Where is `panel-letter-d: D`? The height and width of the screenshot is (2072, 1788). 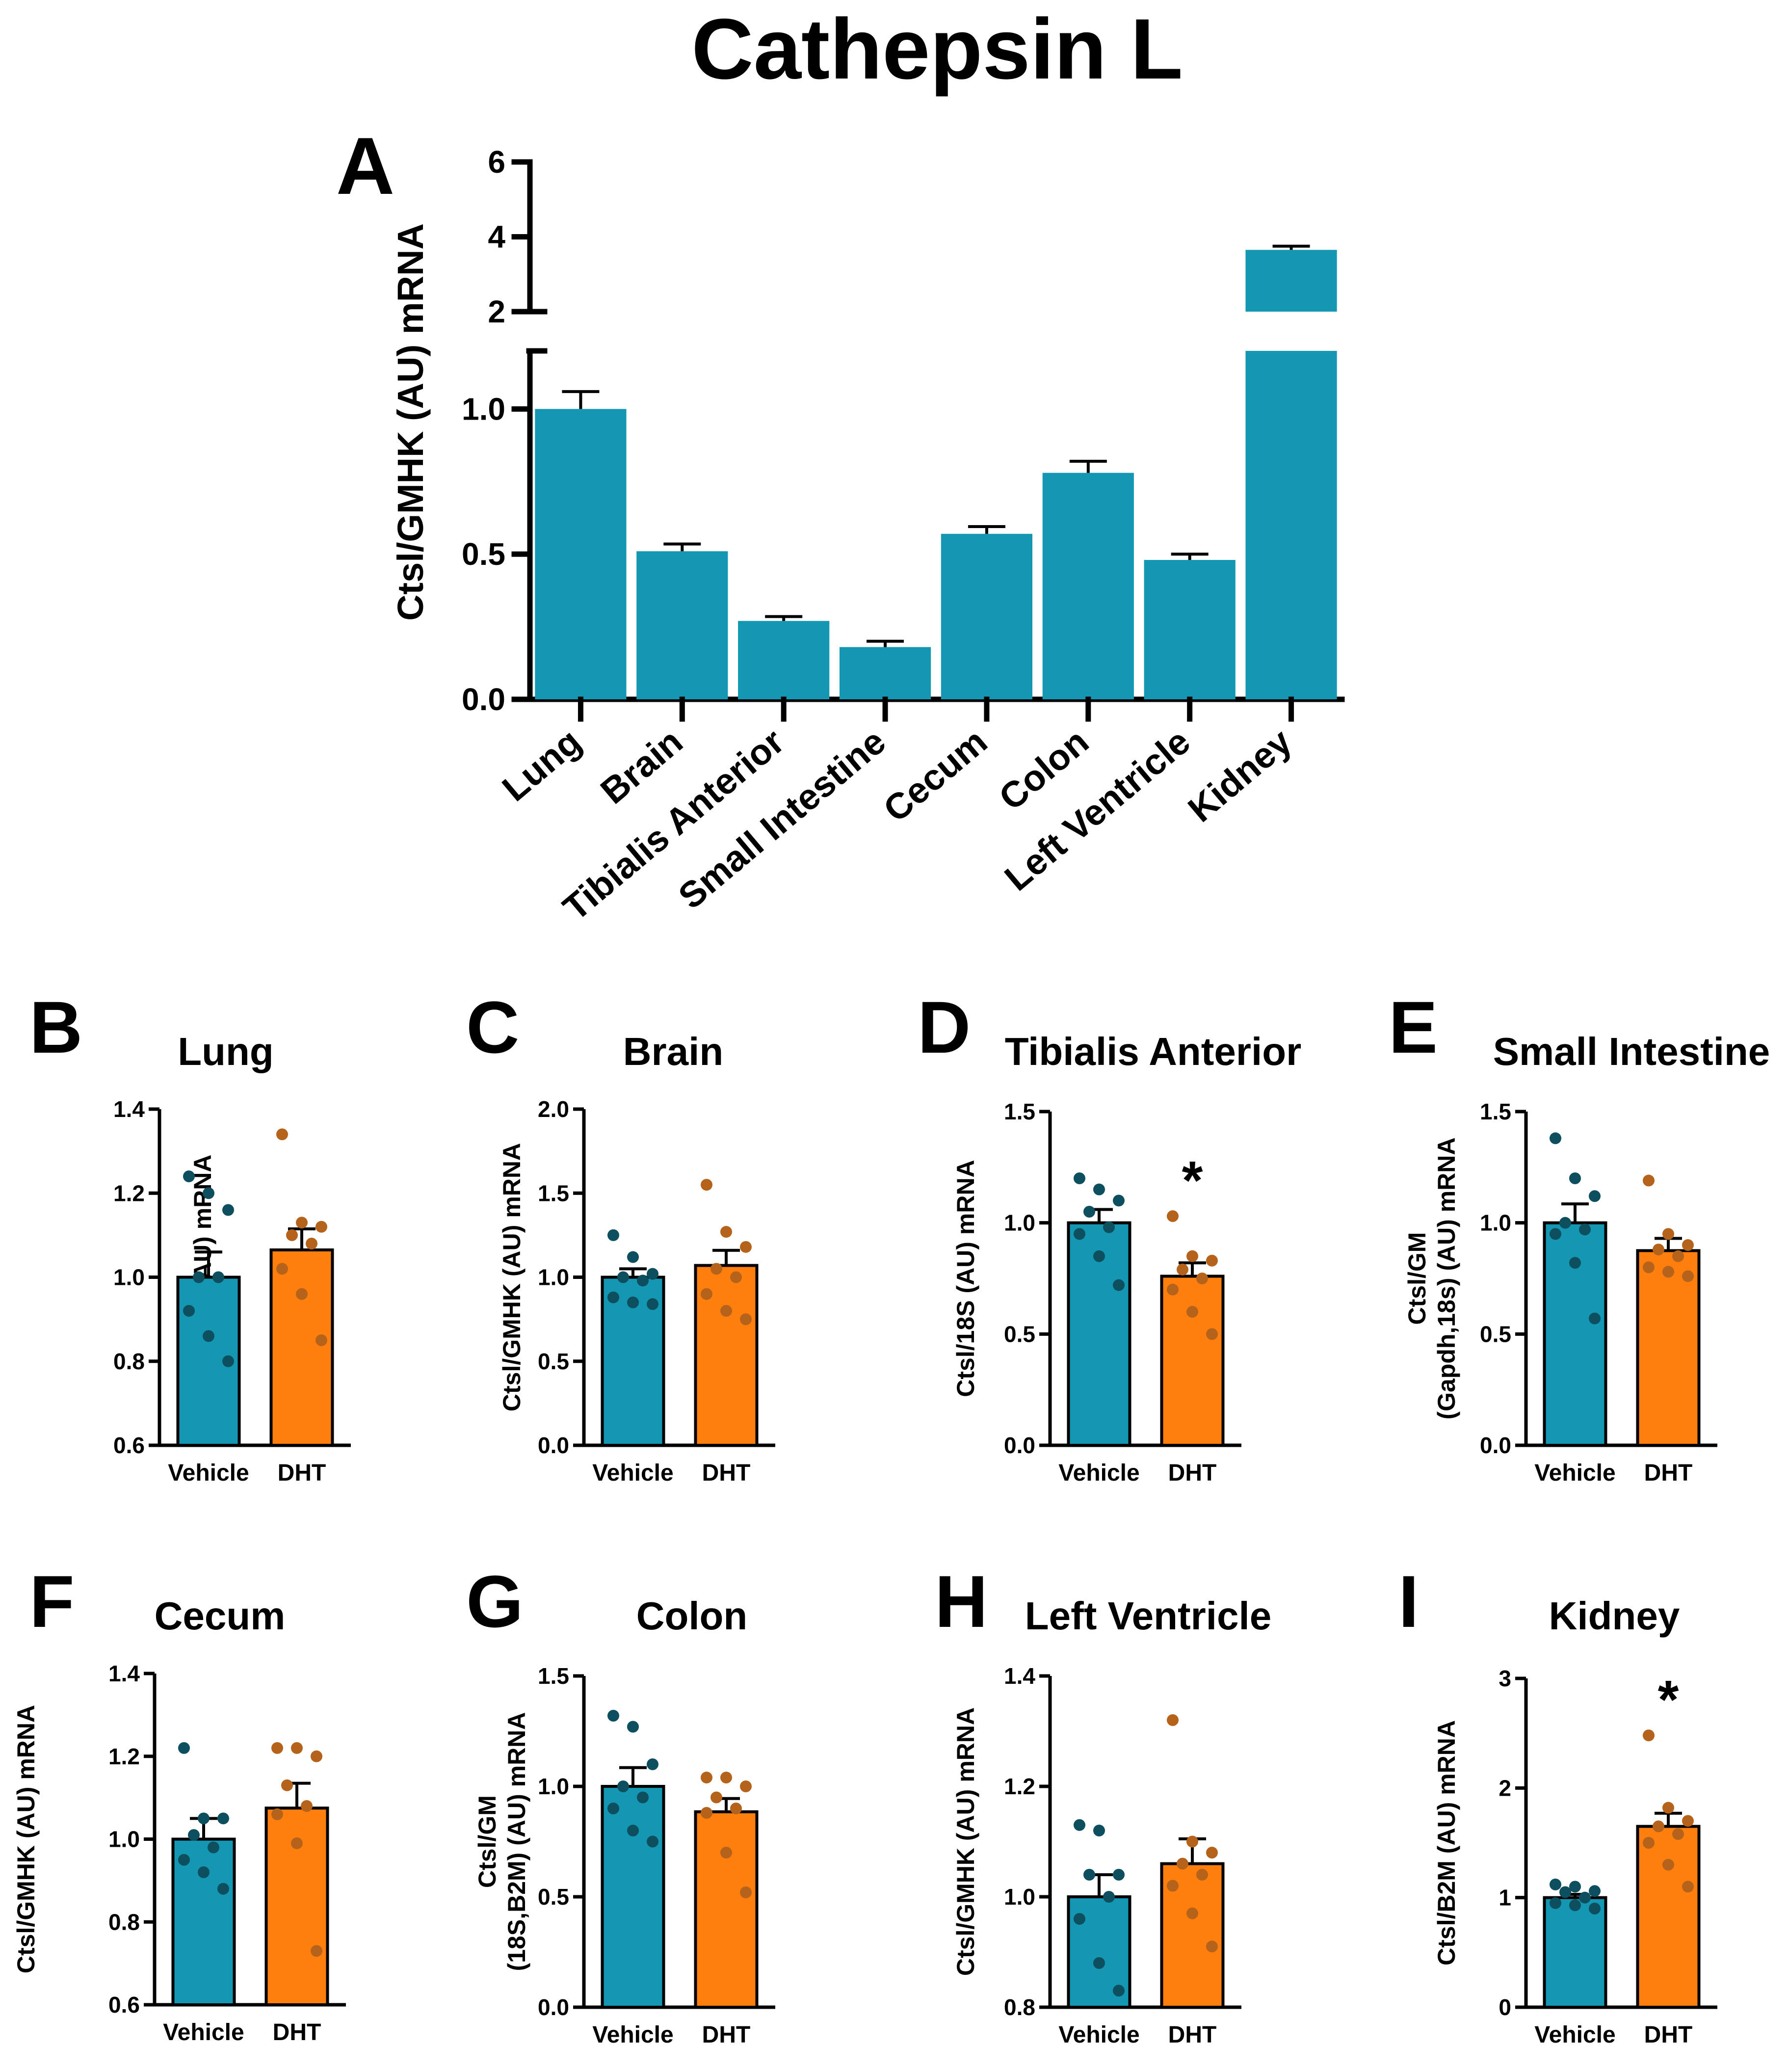 panel-letter-d: D is located at coordinates (944, 1027).